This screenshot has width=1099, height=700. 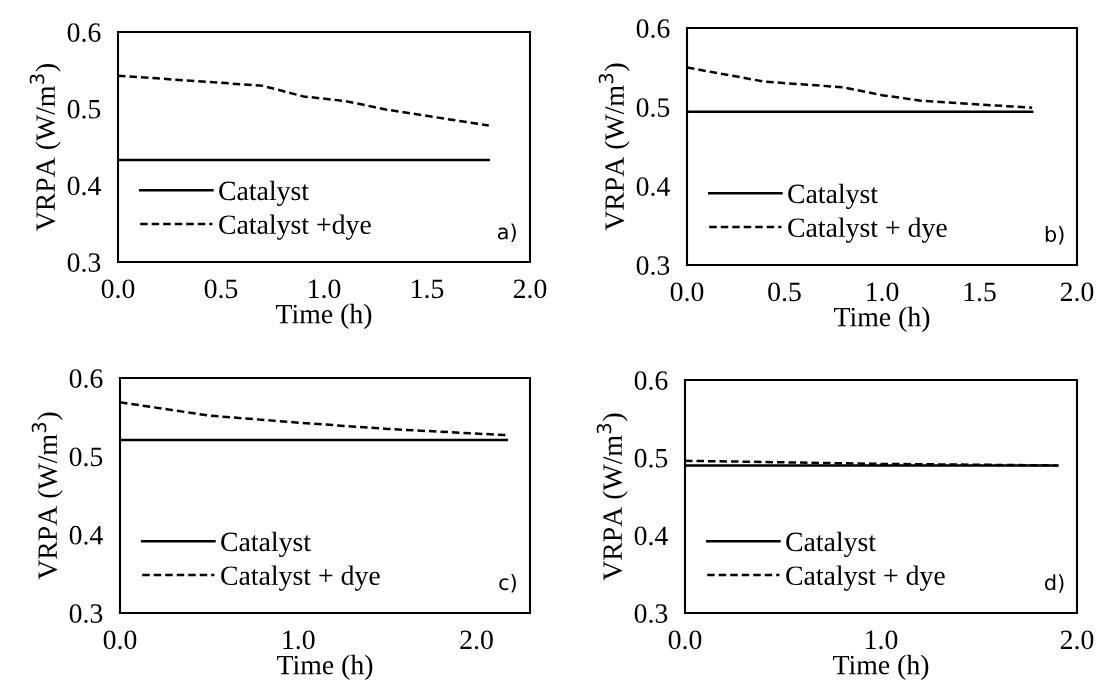 What do you see at coordinates (1054, 583) in the screenshot?
I see `annotation: d)` at bounding box center [1054, 583].